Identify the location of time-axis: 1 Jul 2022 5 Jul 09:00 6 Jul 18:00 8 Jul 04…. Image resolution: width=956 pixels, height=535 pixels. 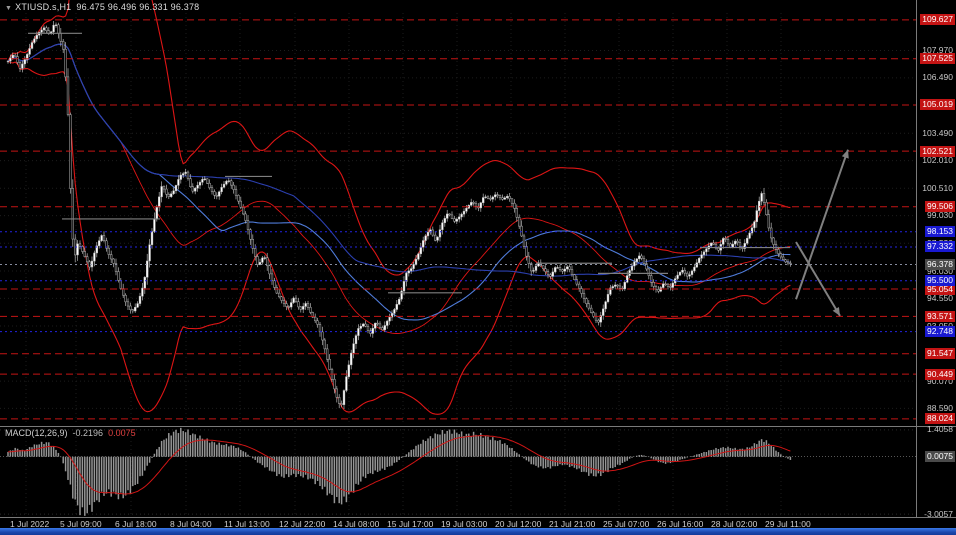
(478, 524).